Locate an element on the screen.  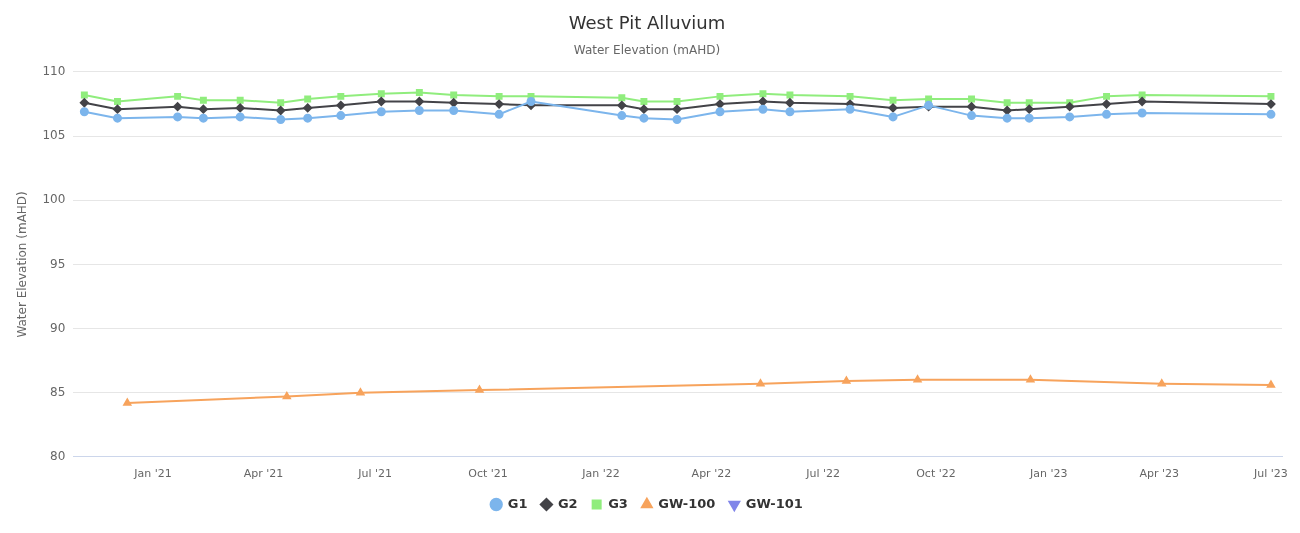
x-tick-label: Apr '22 is located at coordinates (711, 474).